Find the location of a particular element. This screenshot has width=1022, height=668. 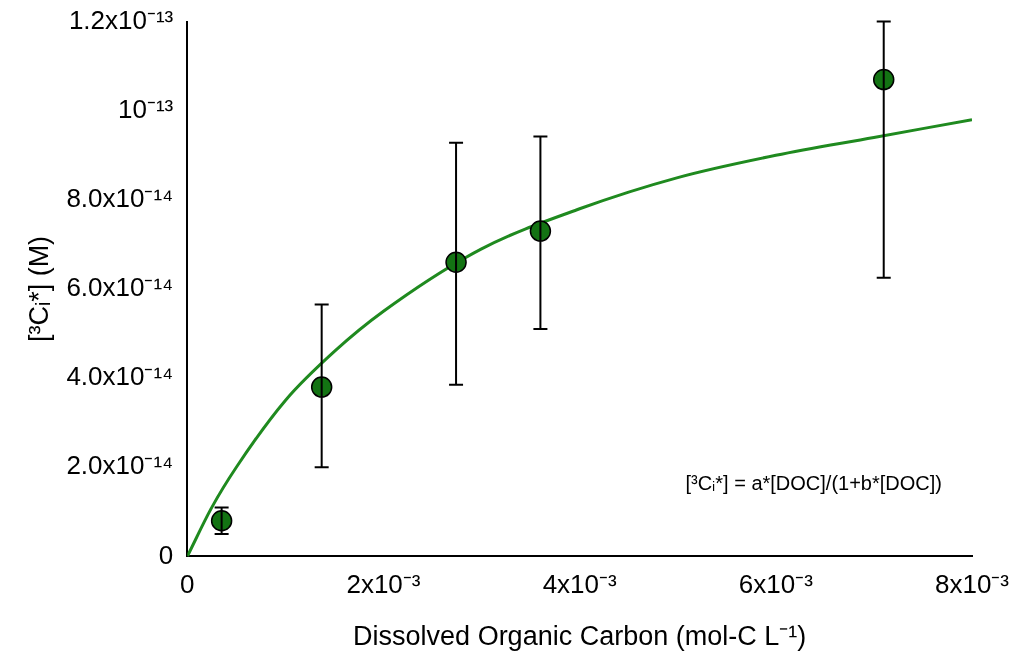

y-tick-label: 0 is located at coordinates (166, 554).